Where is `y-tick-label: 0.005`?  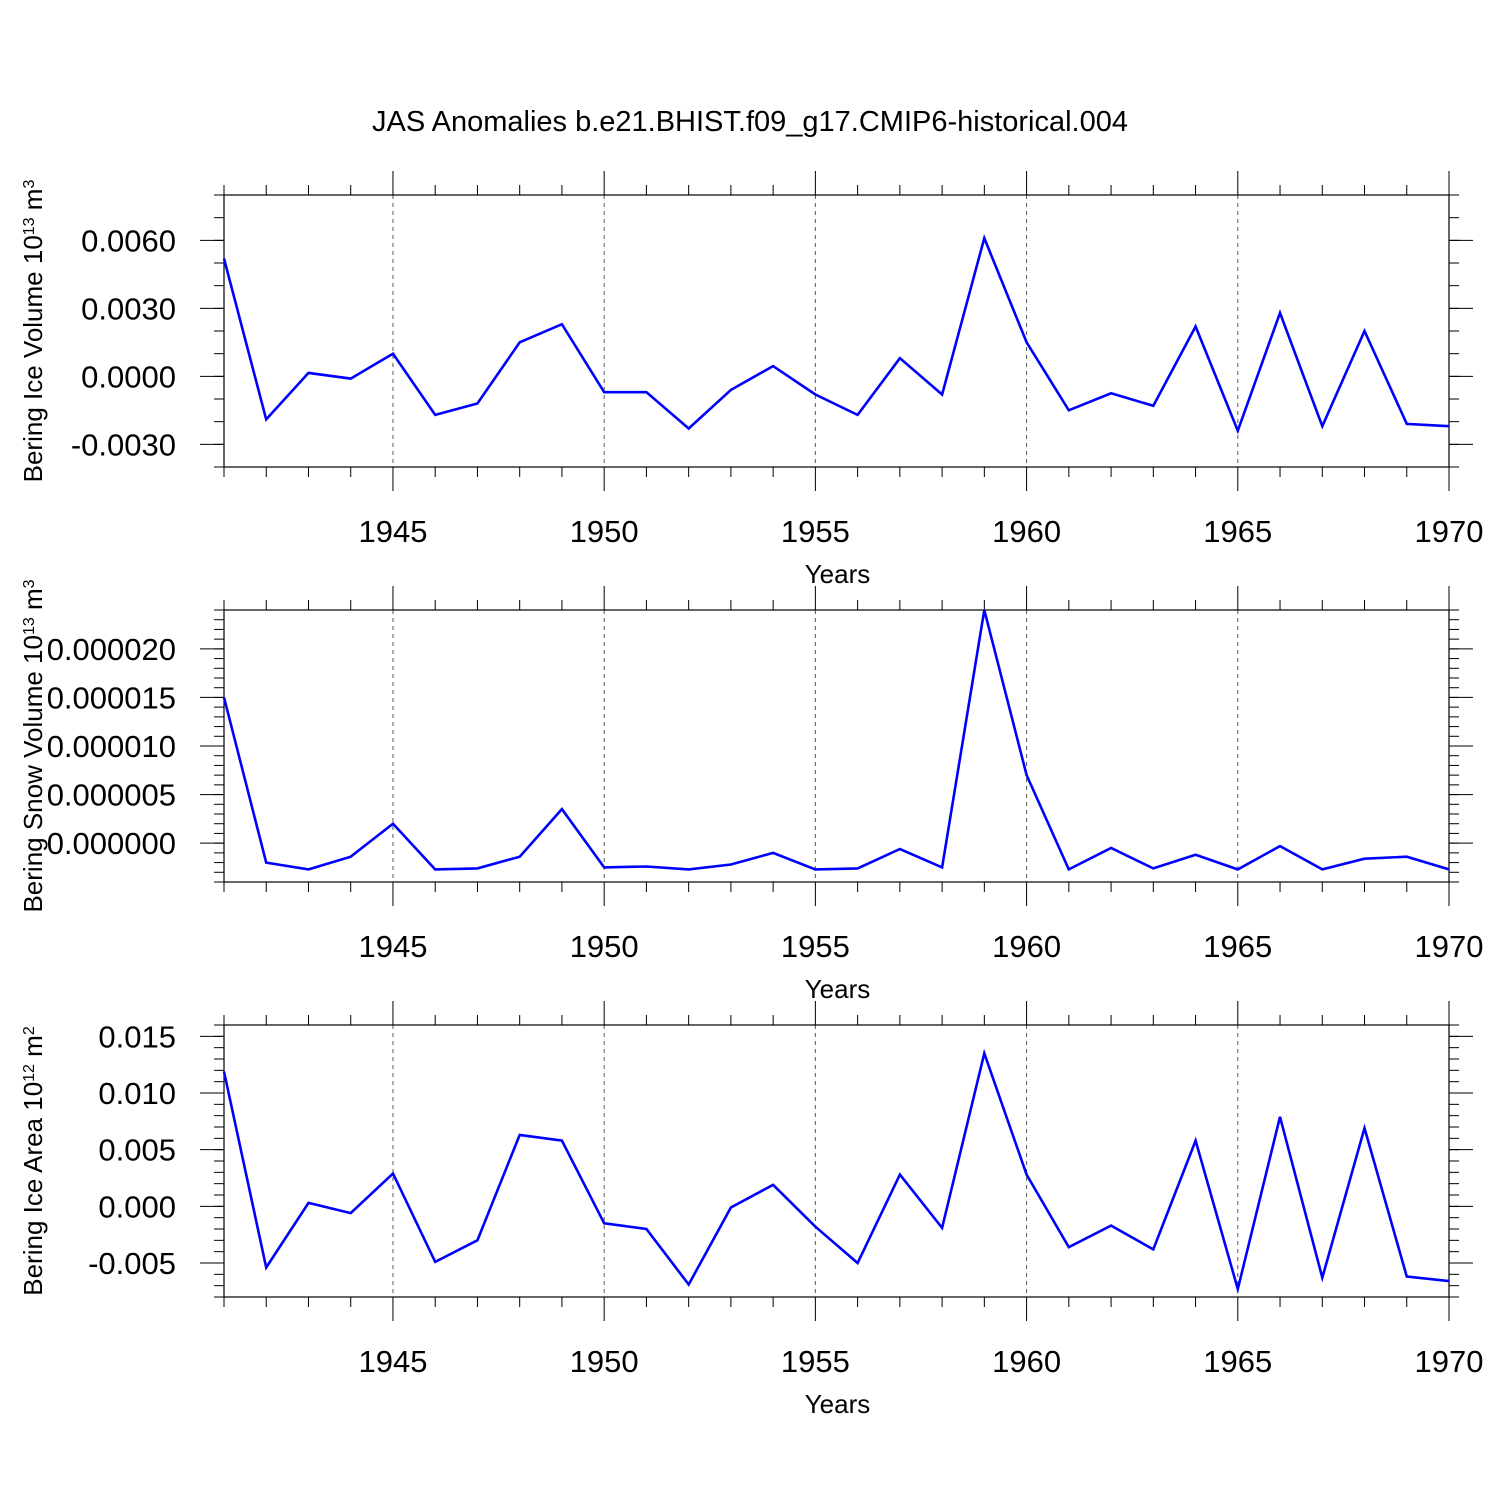 y-tick-label: 0.005 is located at coordinates (137, 1150).